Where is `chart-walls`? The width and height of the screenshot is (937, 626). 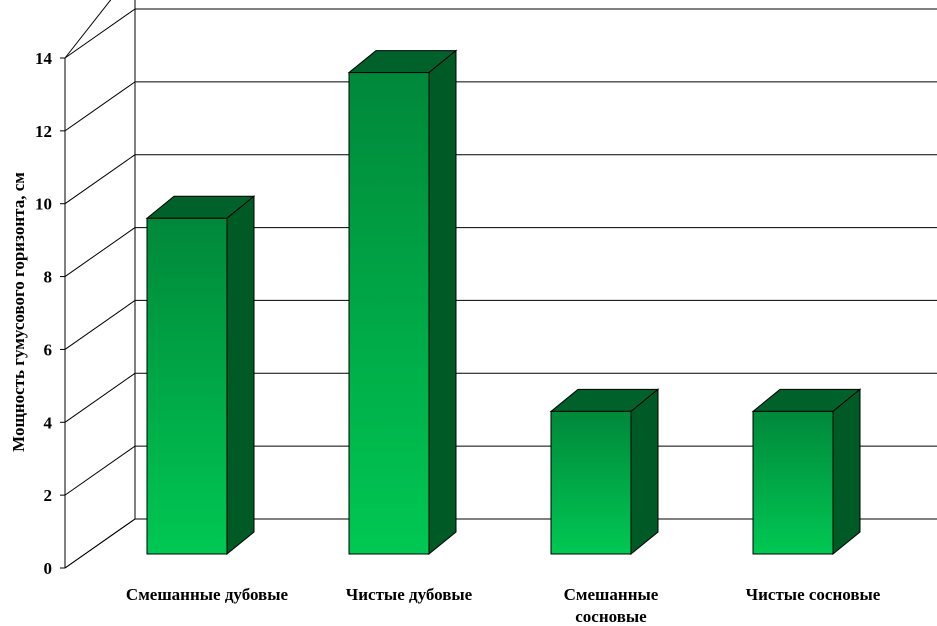 chart-walls is located at coordinates (100, 284).